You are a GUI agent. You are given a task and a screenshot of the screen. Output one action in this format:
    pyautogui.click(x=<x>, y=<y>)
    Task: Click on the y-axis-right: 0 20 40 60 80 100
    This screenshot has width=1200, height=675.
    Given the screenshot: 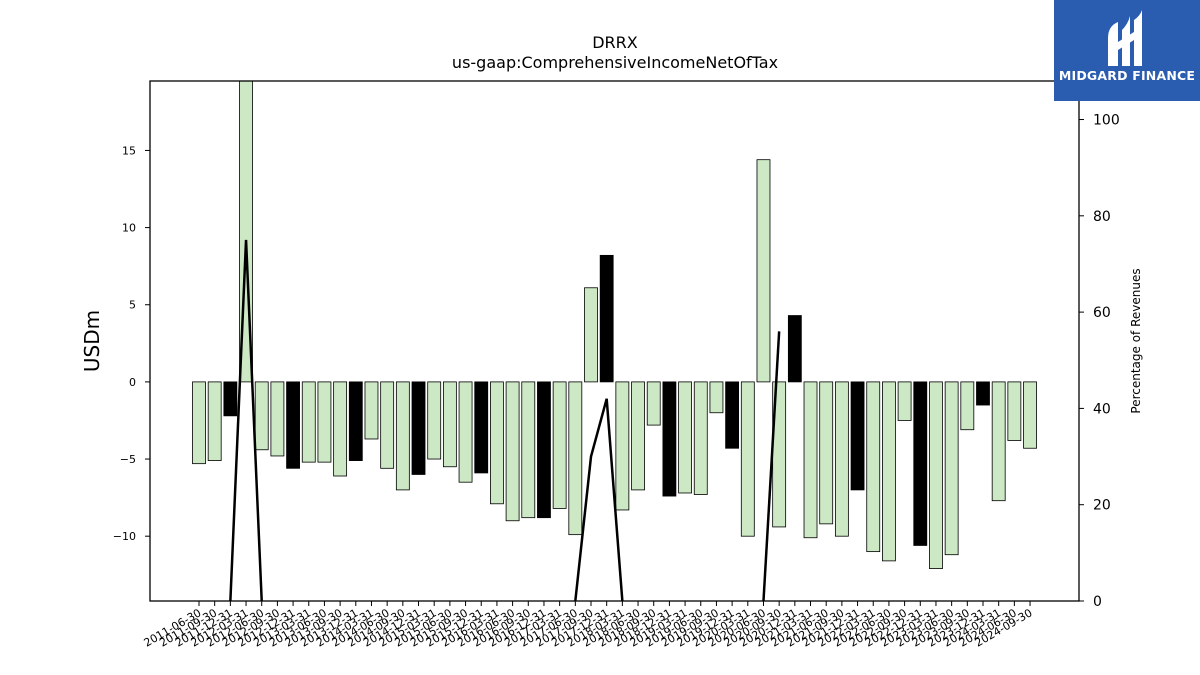 What is the action you would take?
    pyautogui.click(x=1099, y=361)
    